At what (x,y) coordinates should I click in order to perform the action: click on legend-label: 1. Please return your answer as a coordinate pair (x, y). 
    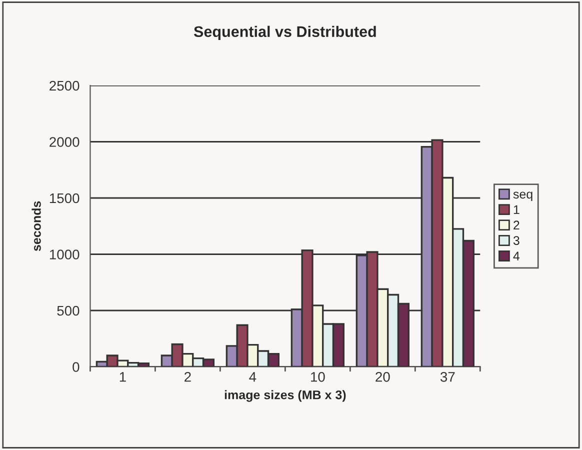
    Looking at the image, I should click on (517, 209).